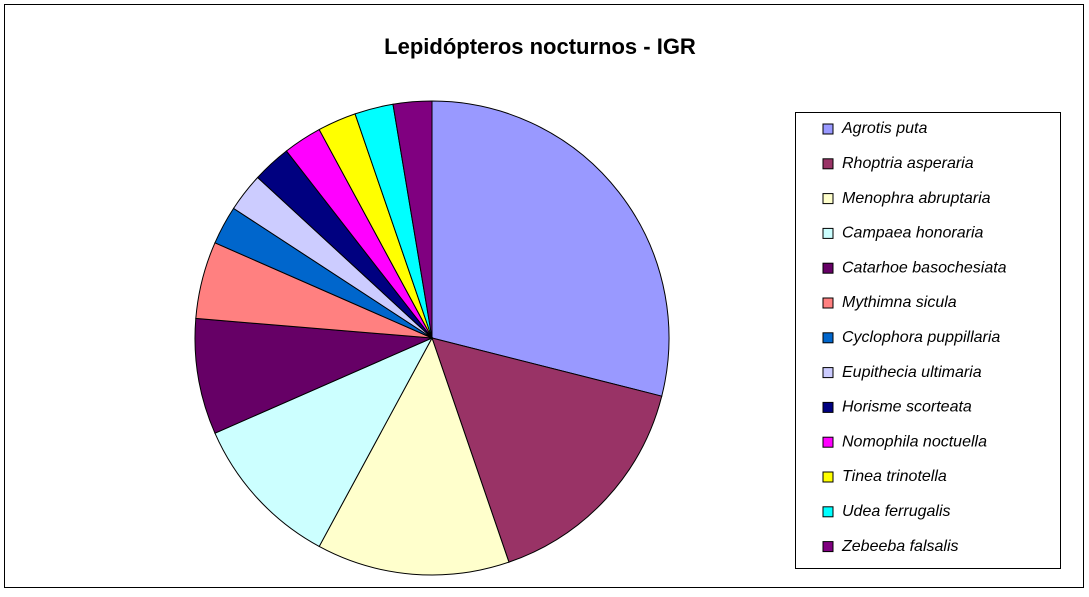  Describe the element at coordinates (894, 476) in the screenshot. I see `legend-label: Tinea trinotella` at that location.